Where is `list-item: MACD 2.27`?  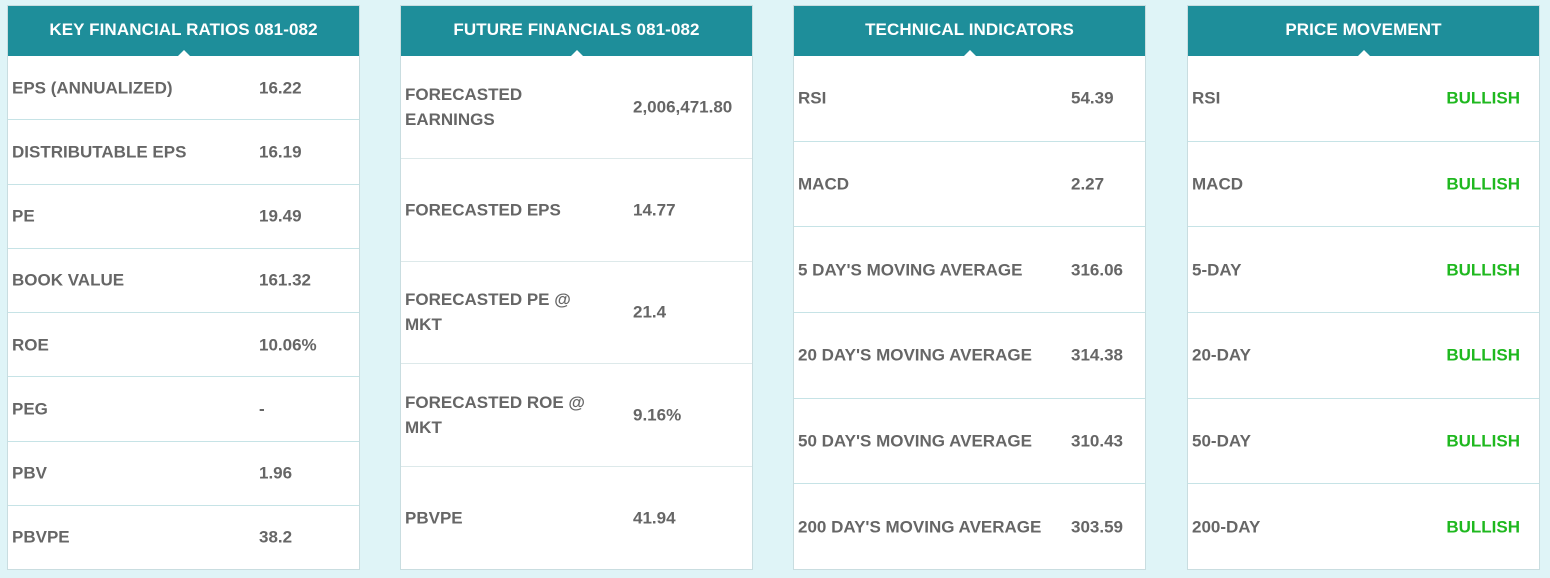 list-item: MACD 2.27 is located at coordinates (969, 185).